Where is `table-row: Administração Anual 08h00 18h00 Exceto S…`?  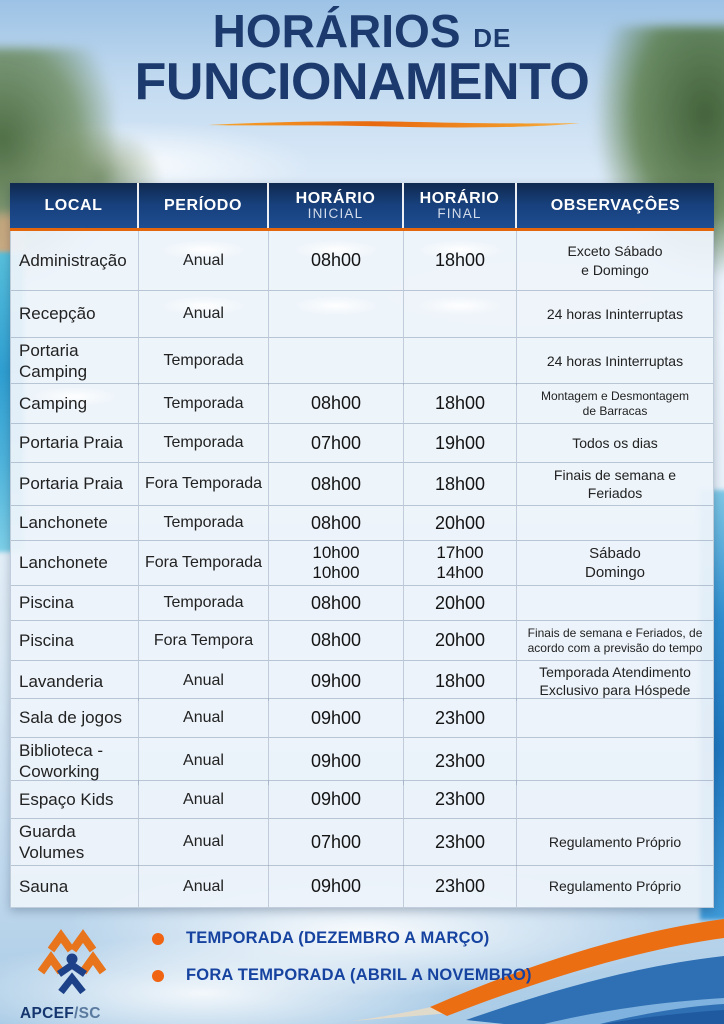 table-row: Administração Anual 08h00 18h00 Exceto S… is located at coordinates (362, 260).